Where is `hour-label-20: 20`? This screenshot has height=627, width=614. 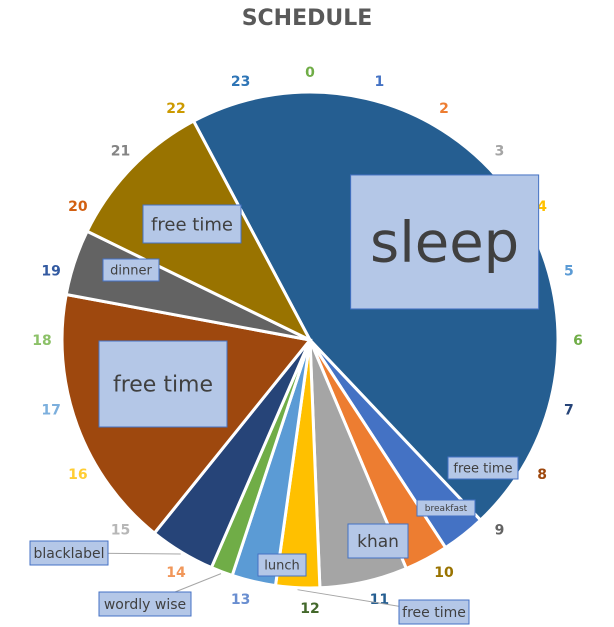 hour-label-20: 20 is located at coordinates (78, 207).